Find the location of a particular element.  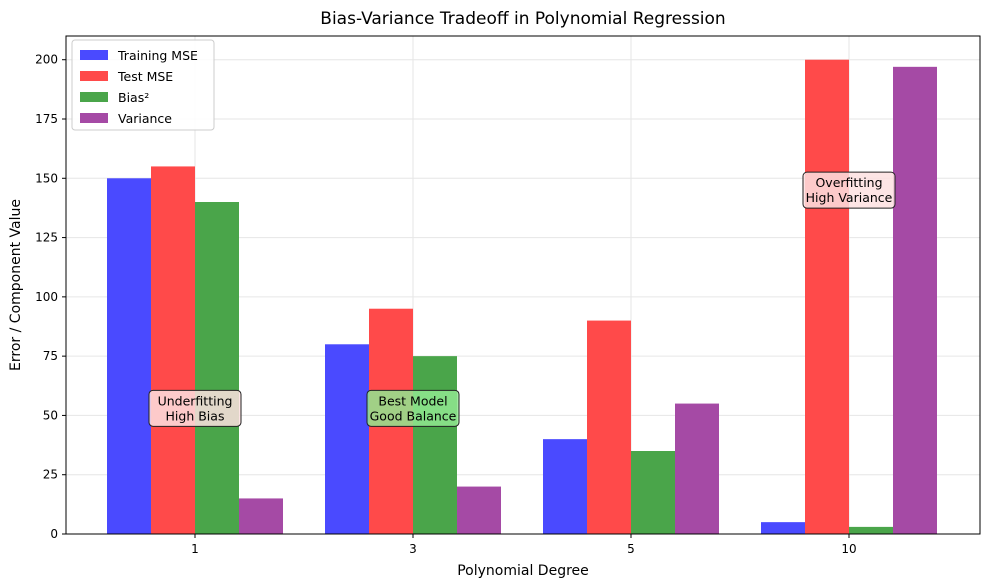

x-axis-label: Polynomial Degree is located at coordinates (523, 571).